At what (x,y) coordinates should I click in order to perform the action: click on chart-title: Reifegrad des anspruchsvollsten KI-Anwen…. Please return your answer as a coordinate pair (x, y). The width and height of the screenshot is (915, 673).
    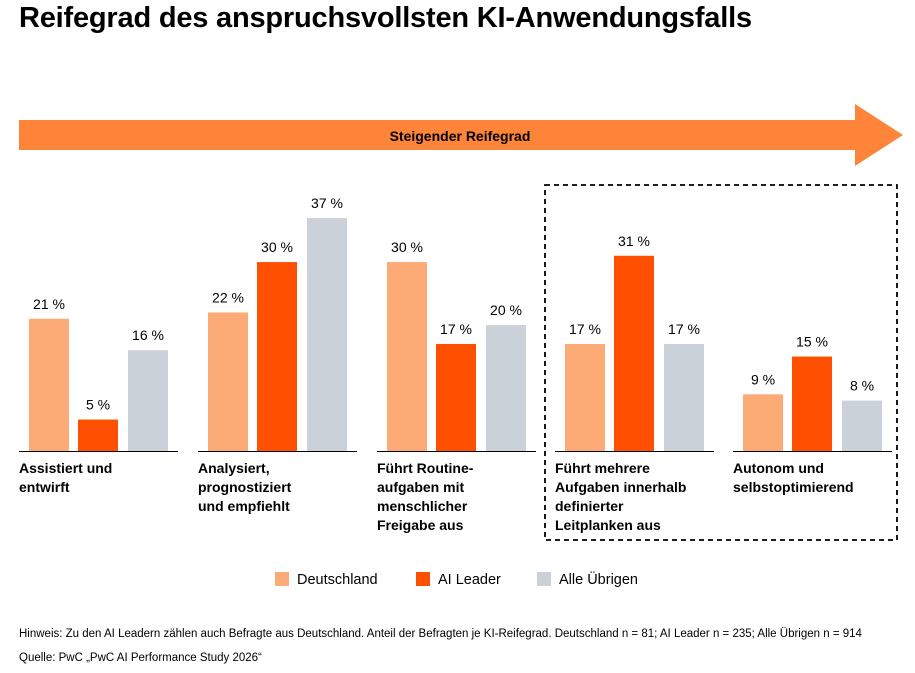
    Looking at the image, I should click on (385, 18).